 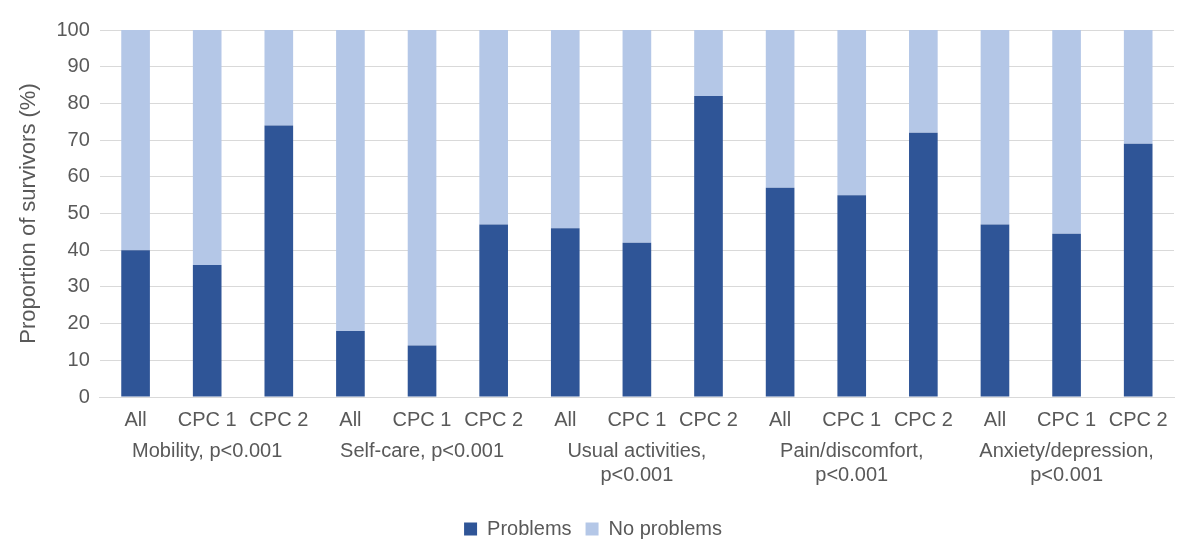 What do you see at coordinates (637, 461) in the screenshot?
I see `text: Usual activities, p<0.001` at bounding box center [637, 461].